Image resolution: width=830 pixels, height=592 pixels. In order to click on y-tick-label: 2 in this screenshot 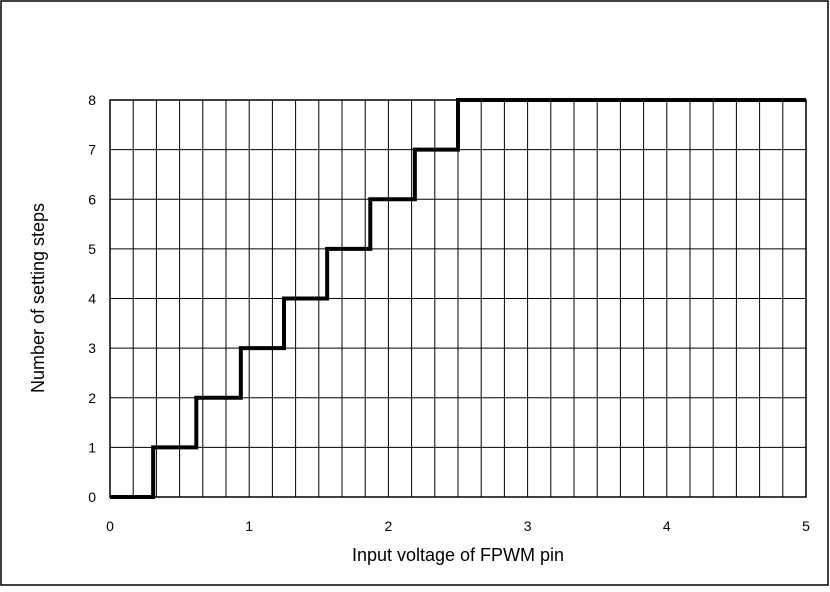, I will do `click(92, 398)`.